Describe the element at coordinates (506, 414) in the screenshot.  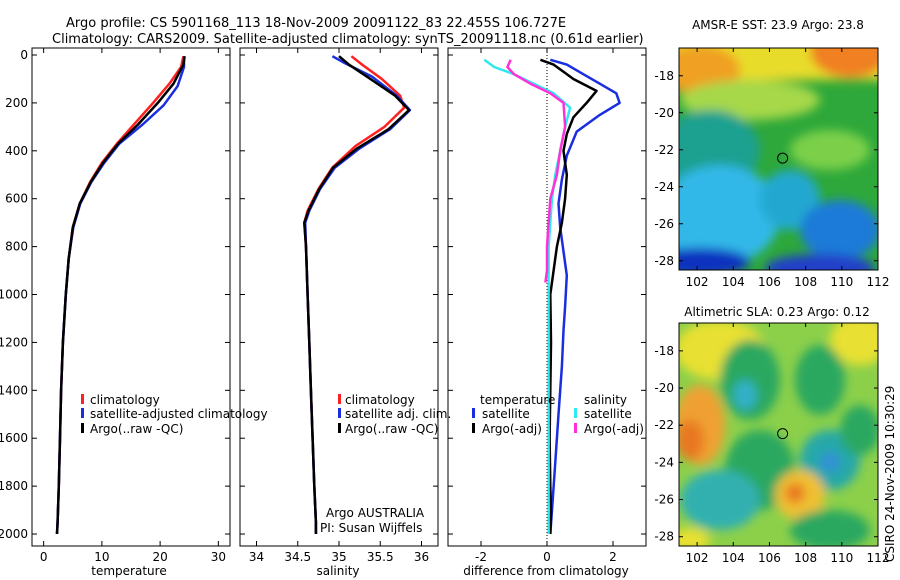
I see `legend-label-temp-satellite: satellite` at that location.